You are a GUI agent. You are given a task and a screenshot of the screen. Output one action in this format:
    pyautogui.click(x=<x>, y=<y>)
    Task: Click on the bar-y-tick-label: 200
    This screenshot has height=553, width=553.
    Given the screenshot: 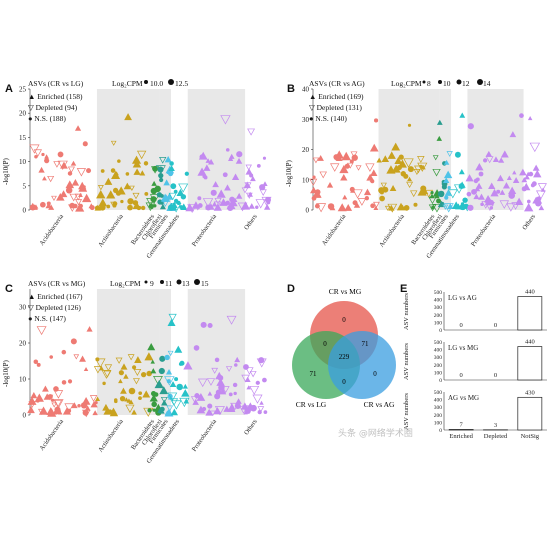 What is the action you would take?
    pyautogui.click(x=438, y=416)
    